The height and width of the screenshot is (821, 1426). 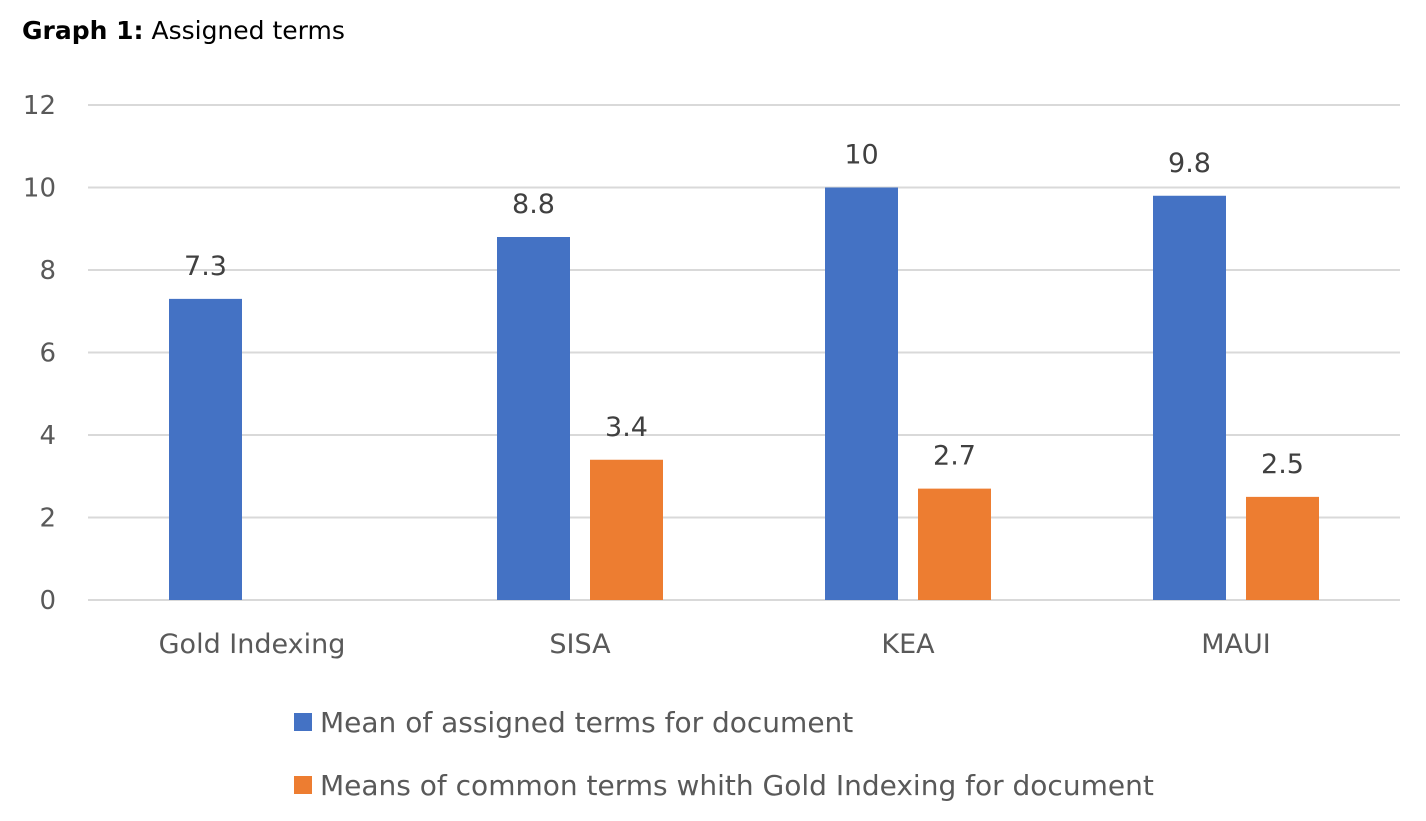 I want to click on x-category-label: KEA, so click(x=908, y=644).